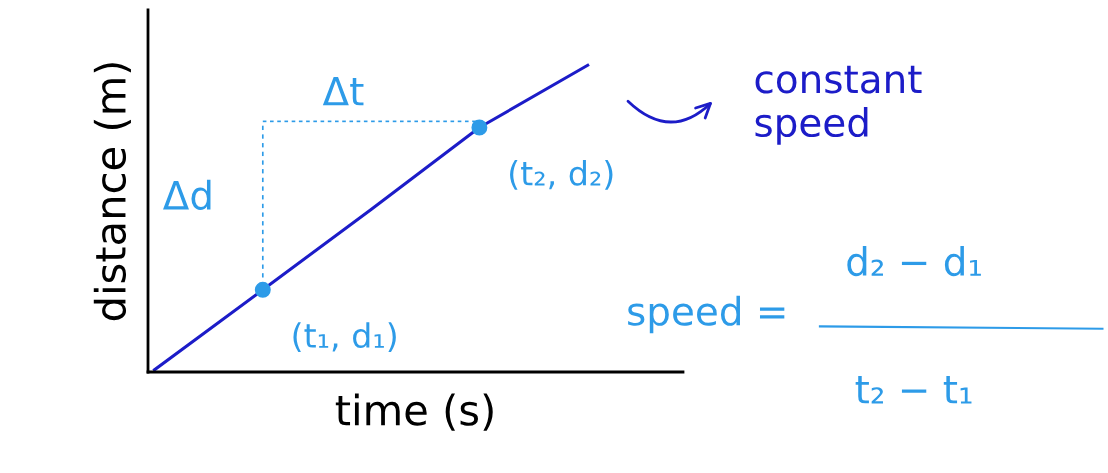 This screenshot has width=1108, height=473. Describe the element at coordinates (561, 174) in the screenshot. I see `annotation: (t₂, d₂)` at that location.